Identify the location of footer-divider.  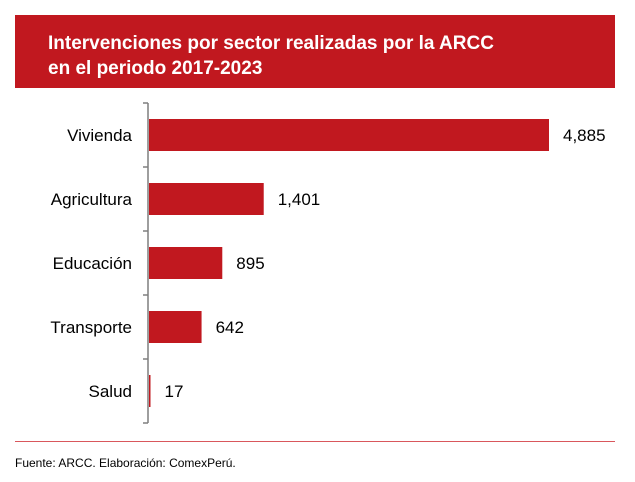
(315, 441).